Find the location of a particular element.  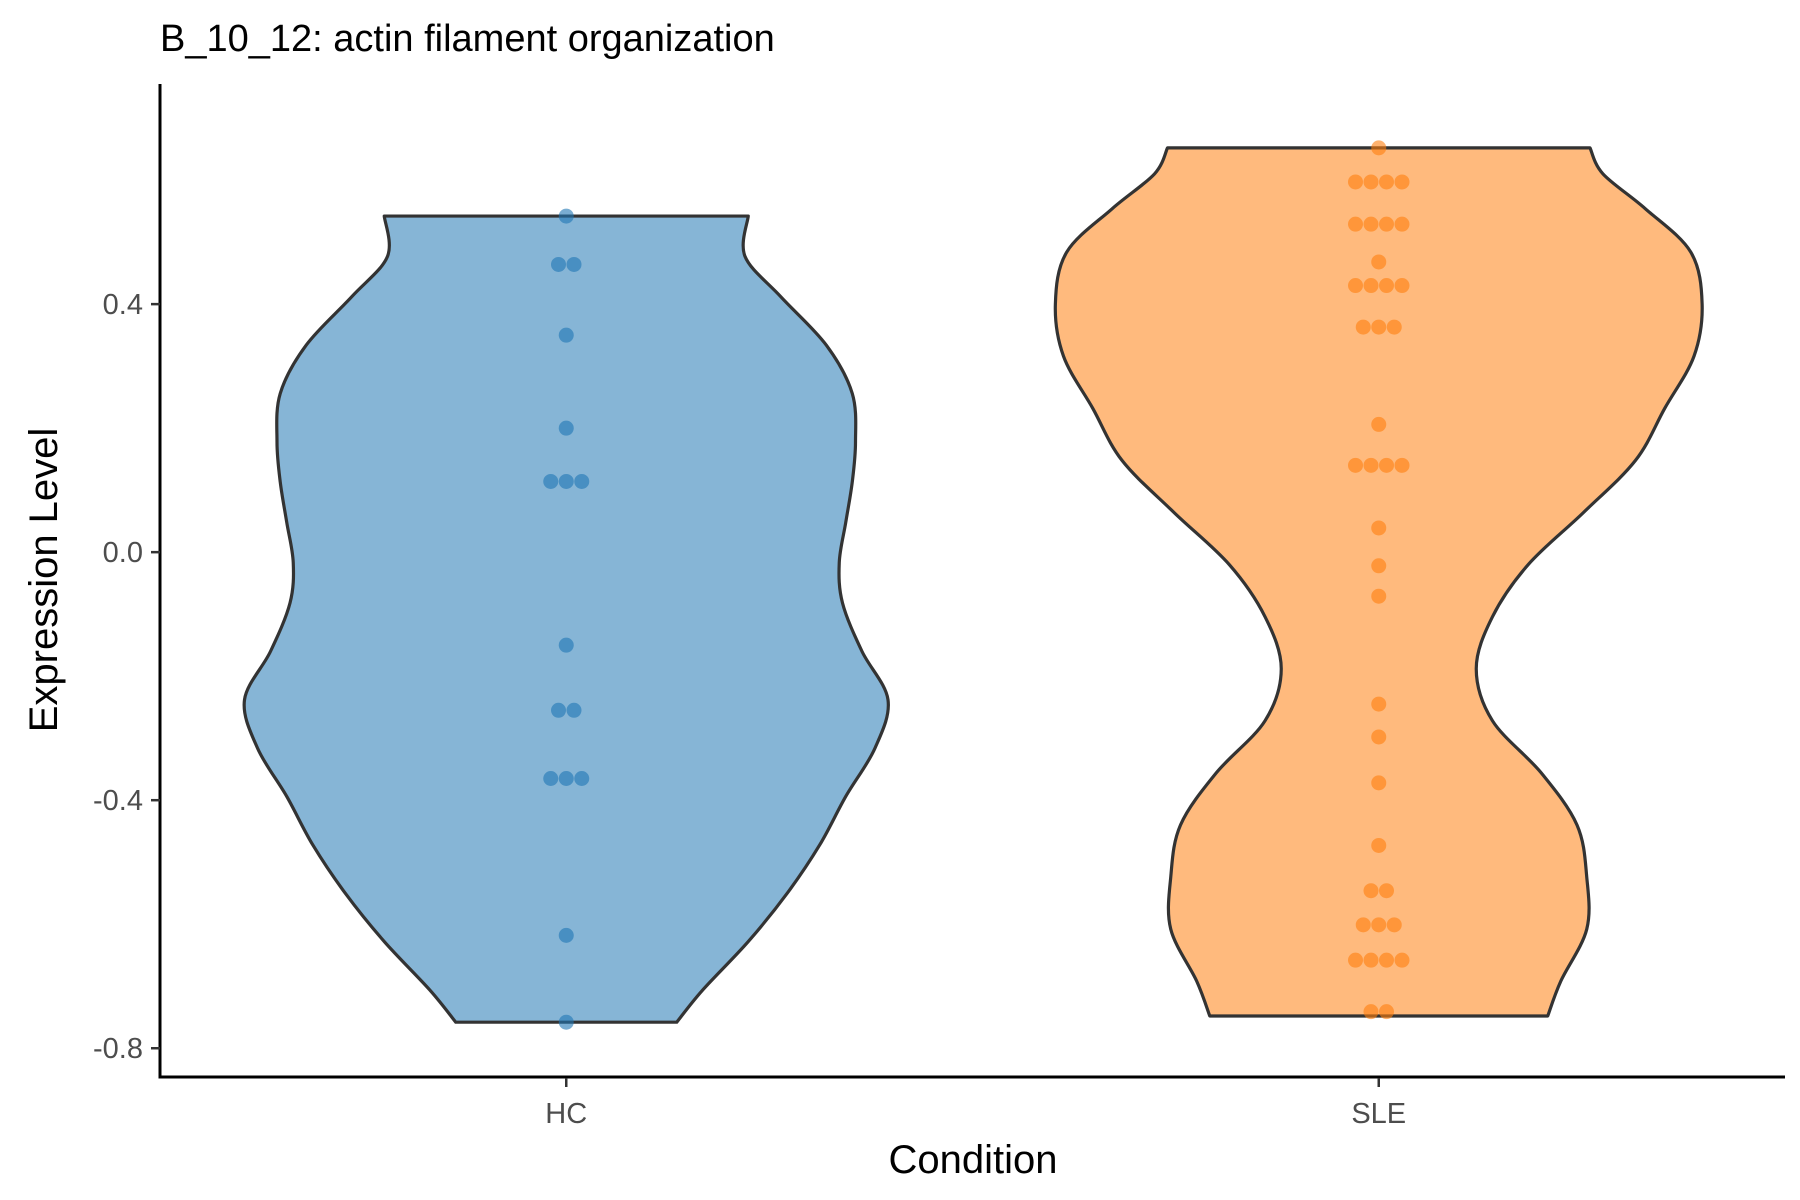

y-tick-label: -0.8 is located at coordinates (118, 1049).